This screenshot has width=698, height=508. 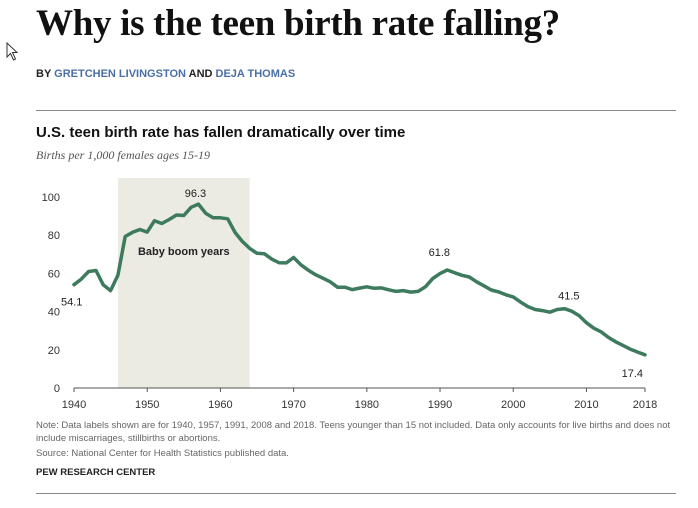 I want to click on article-headline: Why is the teen birth rate falling?, so click(x=298, y=23).